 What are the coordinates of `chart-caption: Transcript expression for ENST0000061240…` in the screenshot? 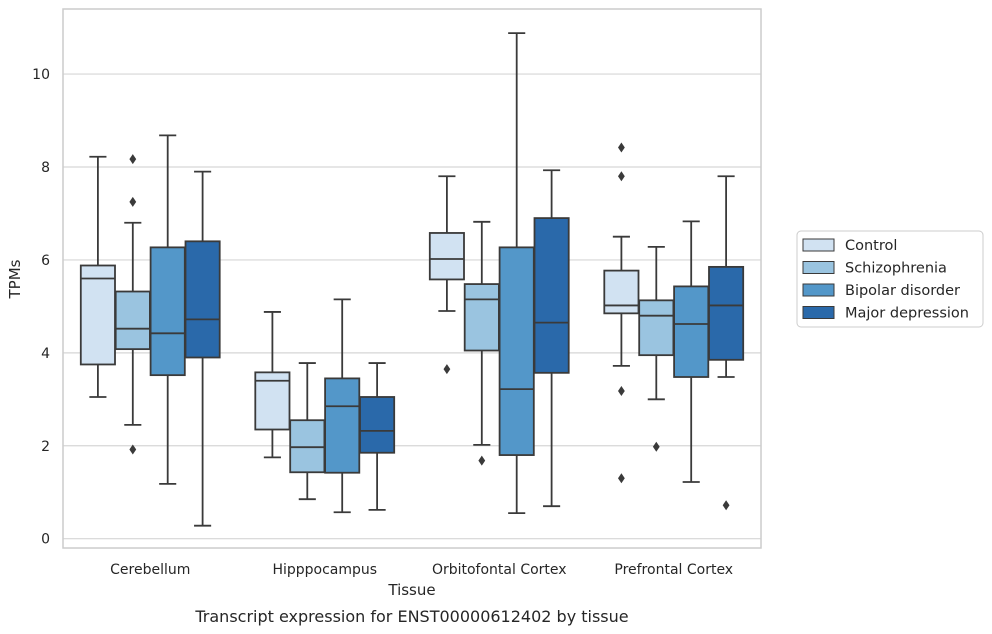 It's located at (411, 616).